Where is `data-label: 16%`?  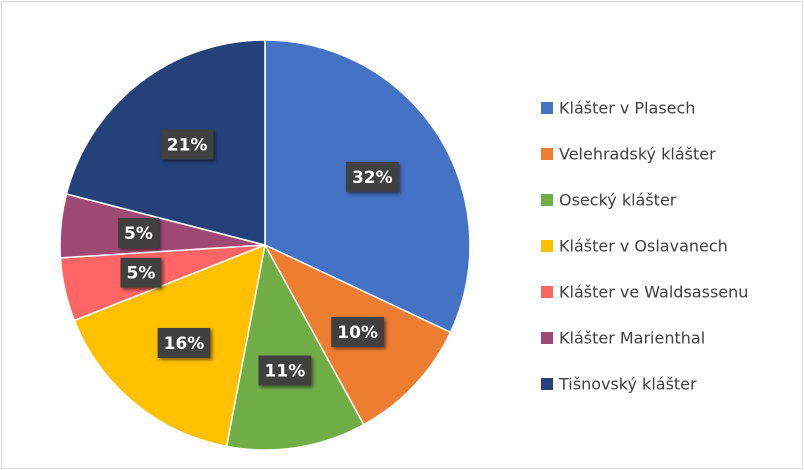
data-label: 16% is located at coordinates (184, 342).